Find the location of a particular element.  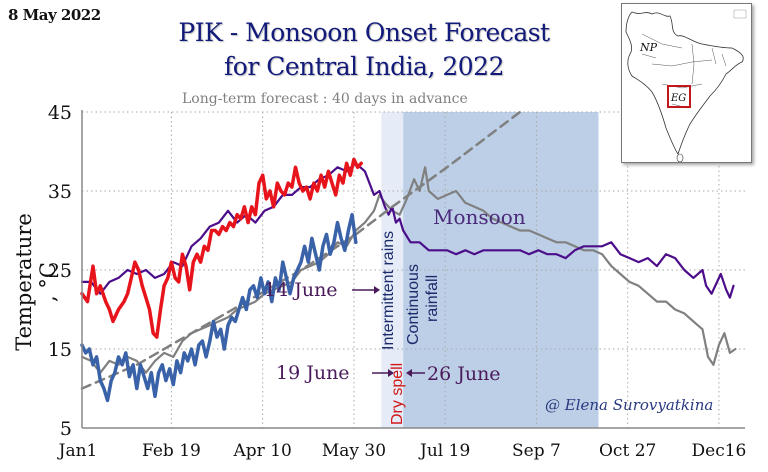

x-tick-label: Sep 7 is located at coordinates (536, 451).